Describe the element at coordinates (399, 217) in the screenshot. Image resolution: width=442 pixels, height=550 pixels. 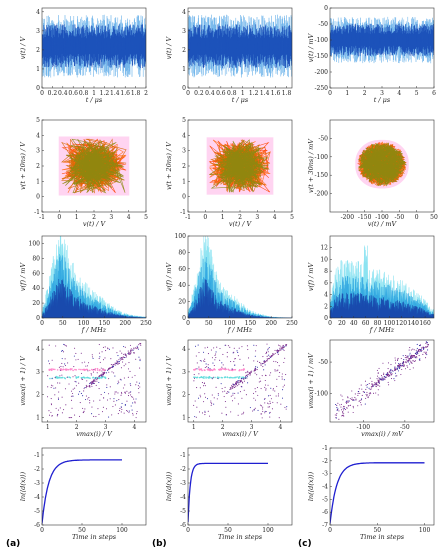
I see `x-tick-label: -50` at that location.